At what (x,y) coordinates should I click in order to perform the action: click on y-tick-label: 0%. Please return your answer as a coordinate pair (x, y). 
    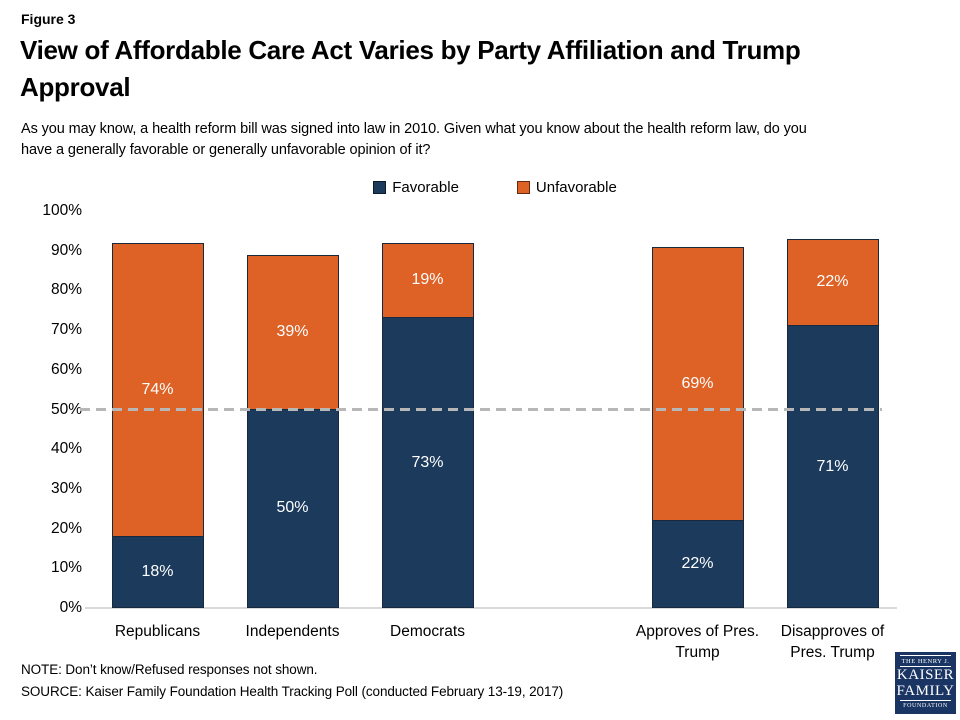
    Looking at the image, I should click on (70, 607).